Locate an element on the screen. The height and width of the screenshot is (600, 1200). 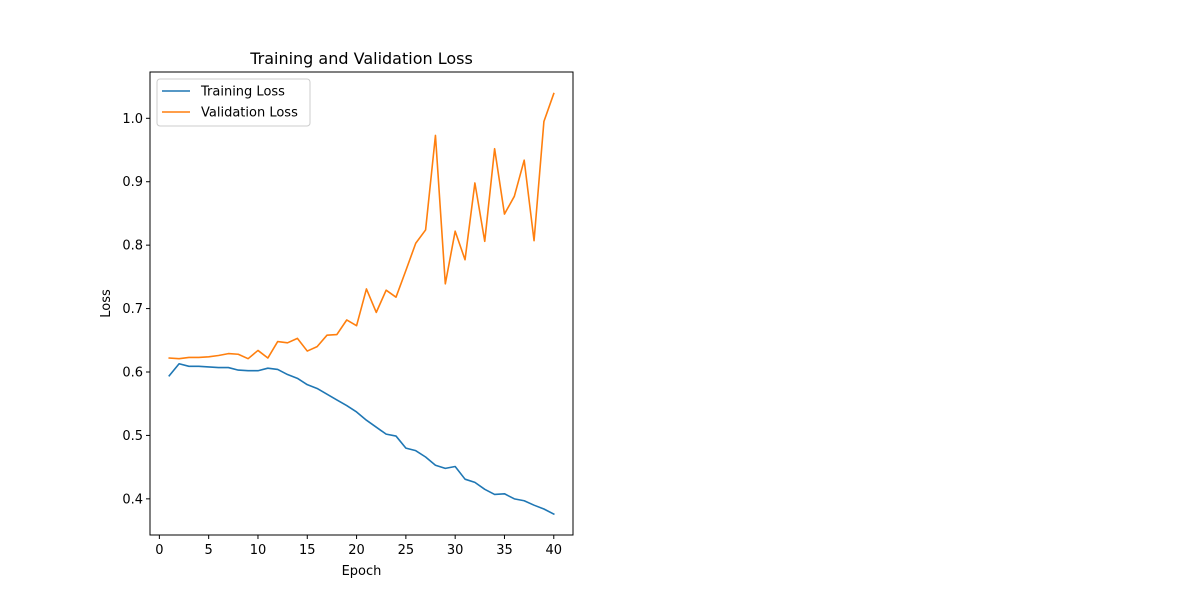
x-tick-label: 30 is located at coordinates (455, 550).